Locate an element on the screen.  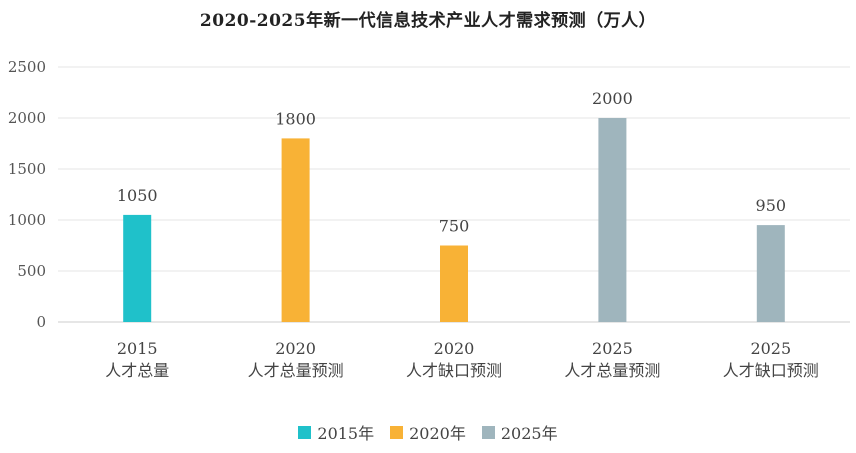
y-tick-label: 2000 is located at coordinates (27, 118).